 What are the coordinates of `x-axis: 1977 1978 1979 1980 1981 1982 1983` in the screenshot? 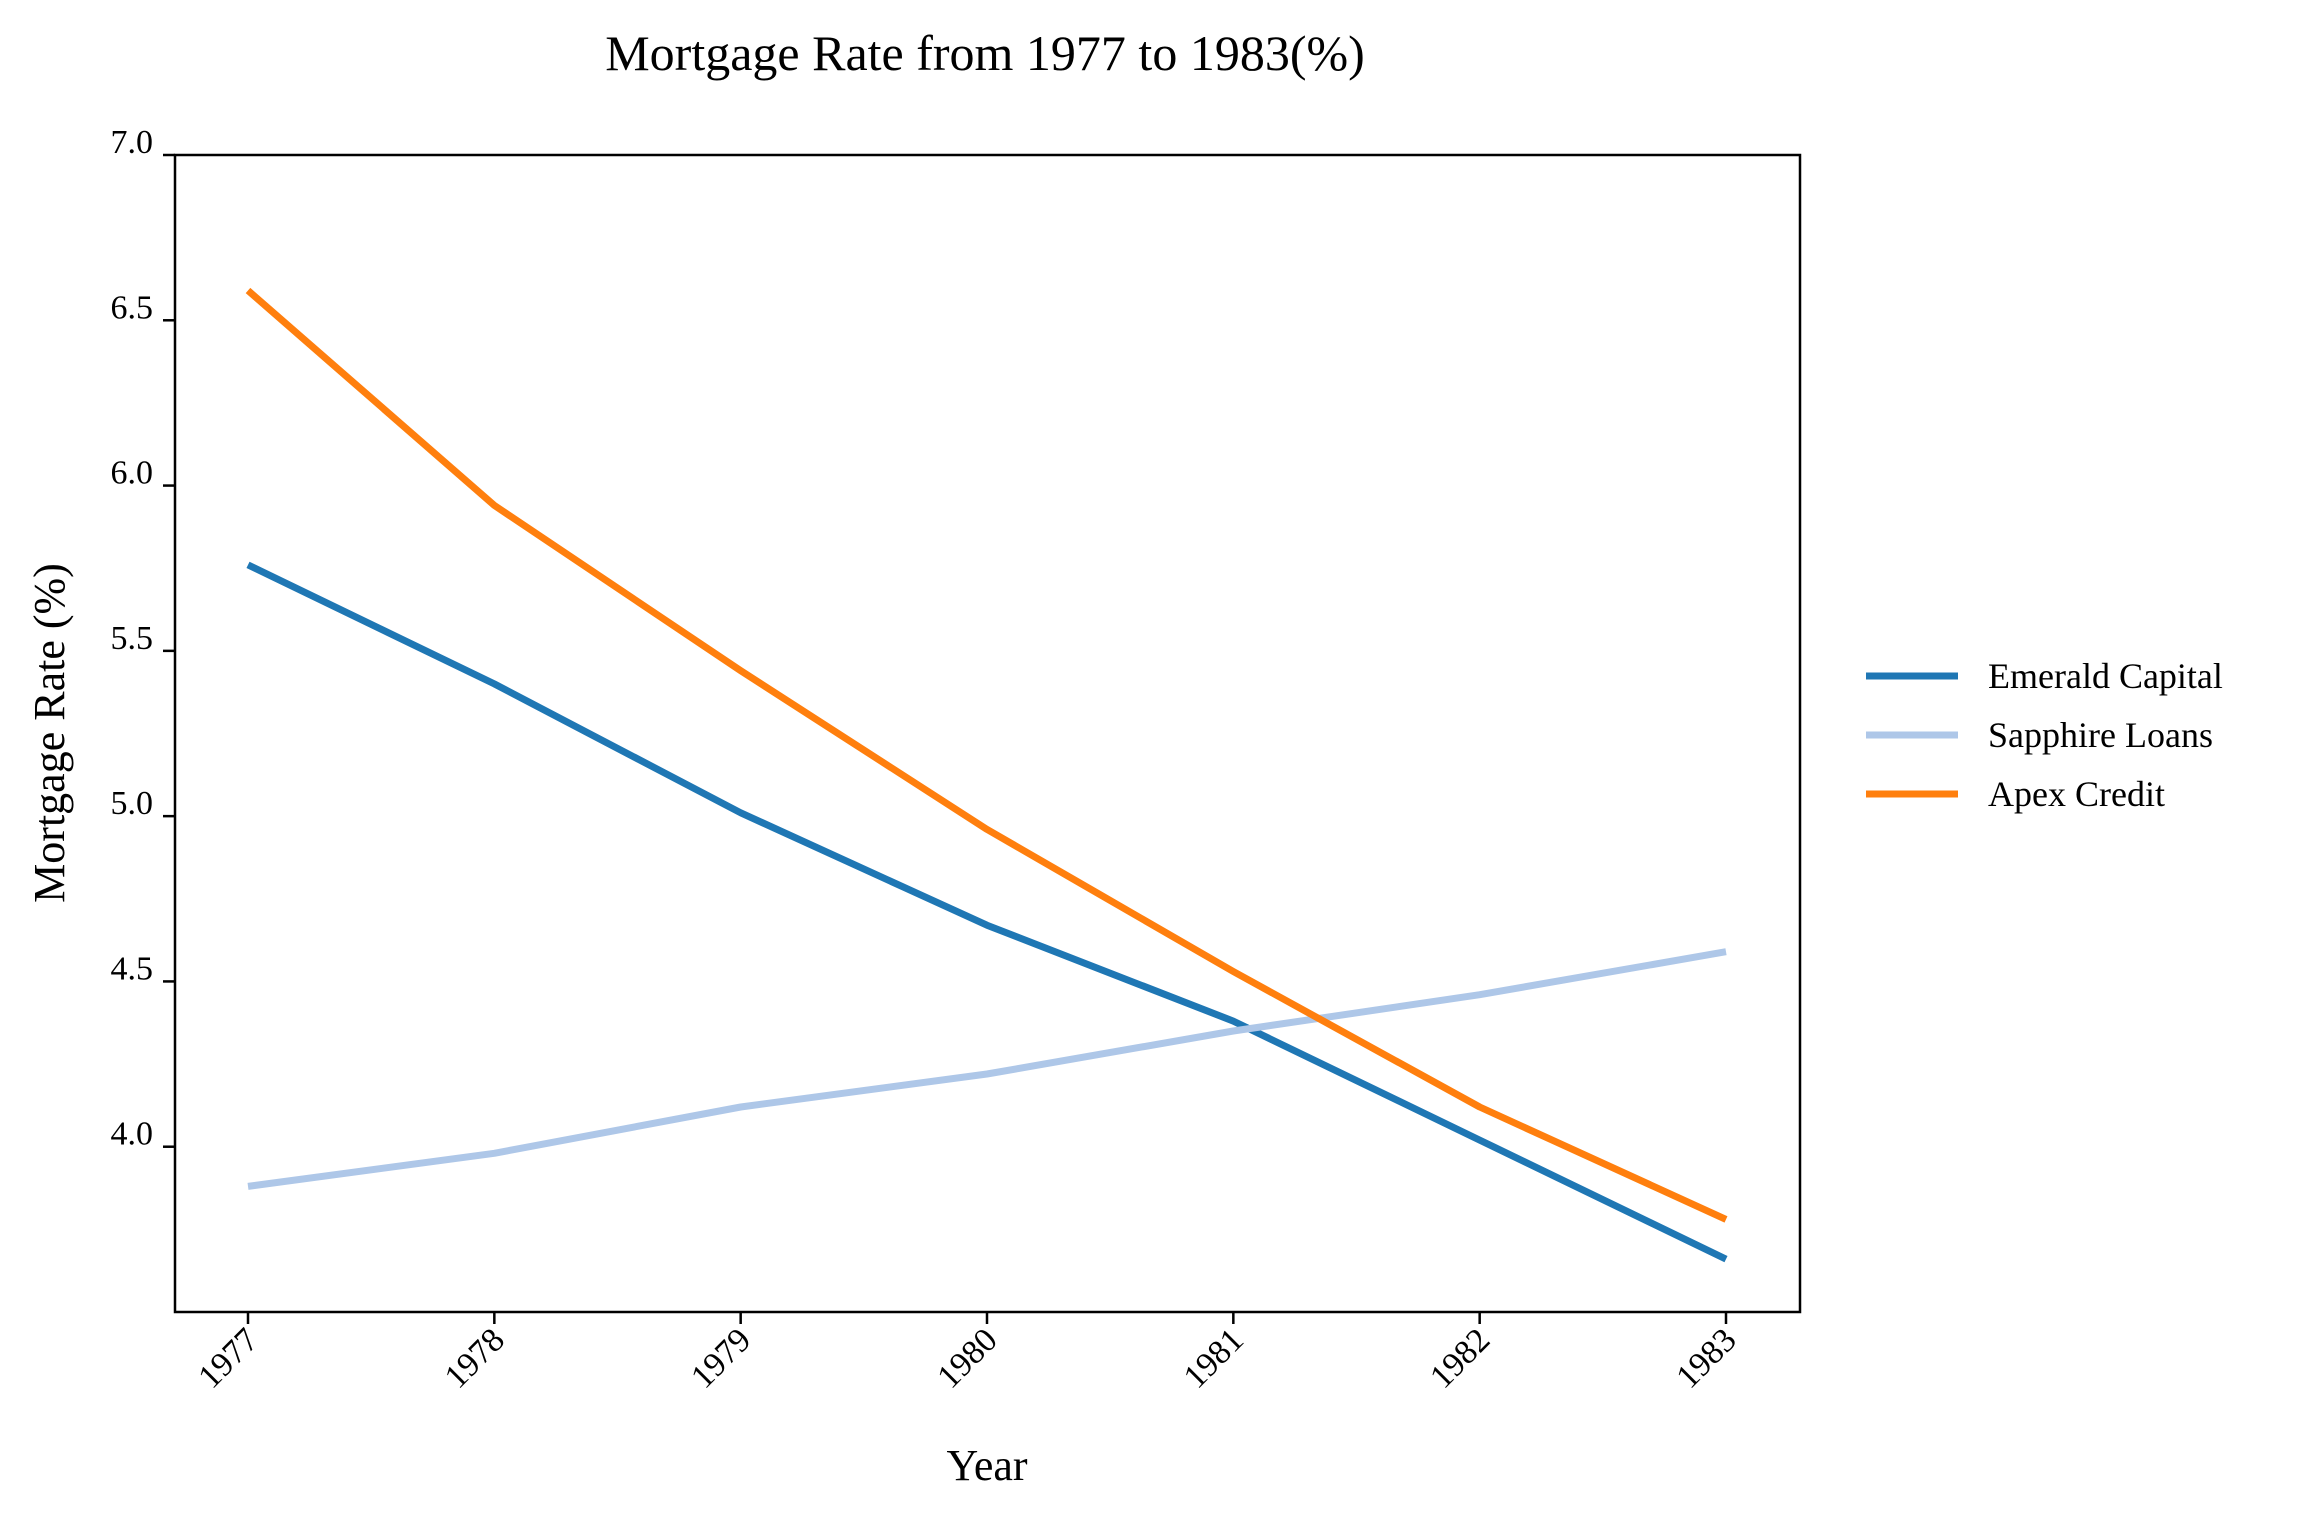 It's located at (967, 1354).